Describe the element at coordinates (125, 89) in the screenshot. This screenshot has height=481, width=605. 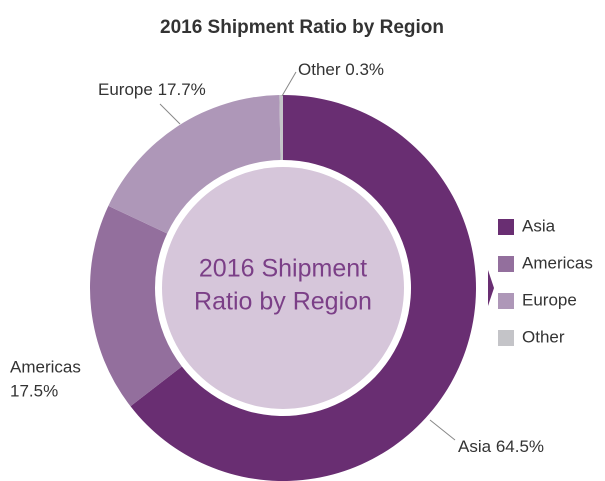
I see `slice-name: Europe` at that location.